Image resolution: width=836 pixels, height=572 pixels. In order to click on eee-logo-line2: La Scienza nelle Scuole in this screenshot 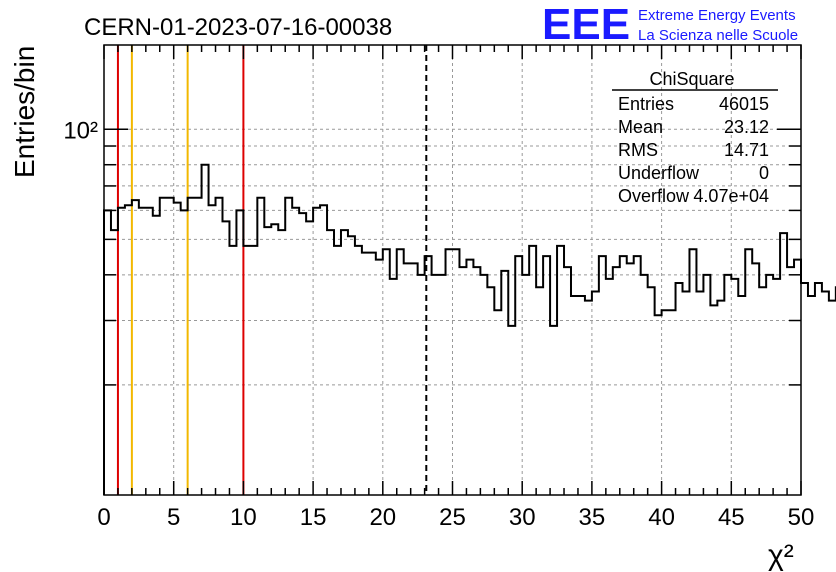, I will do `click(718, 35)`.